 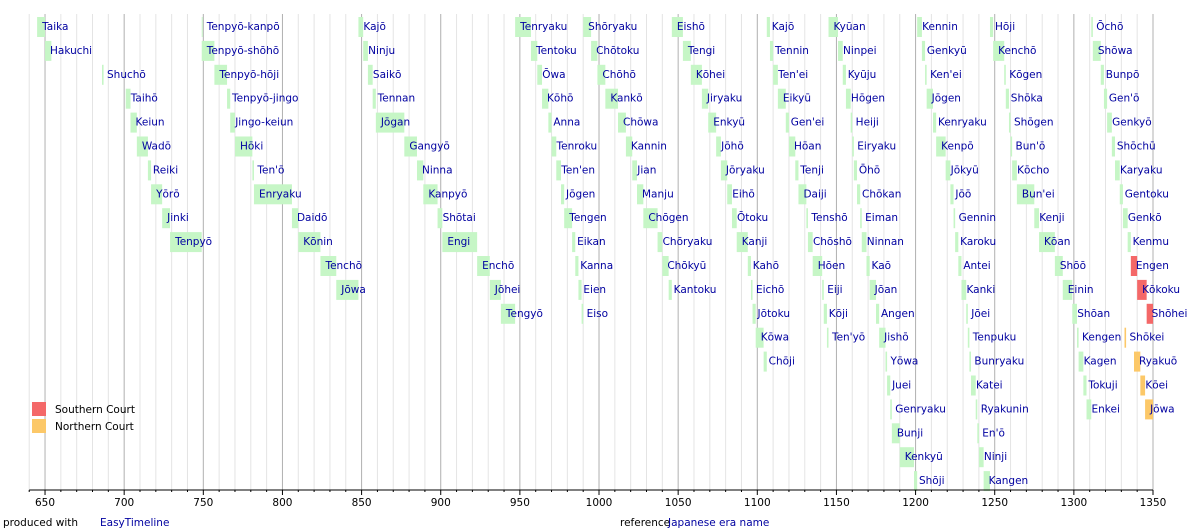 What do you see at coordinates (862, 75) in the screenshot?
I see `era-label: Kyūju` at bounding box center [862, 75].